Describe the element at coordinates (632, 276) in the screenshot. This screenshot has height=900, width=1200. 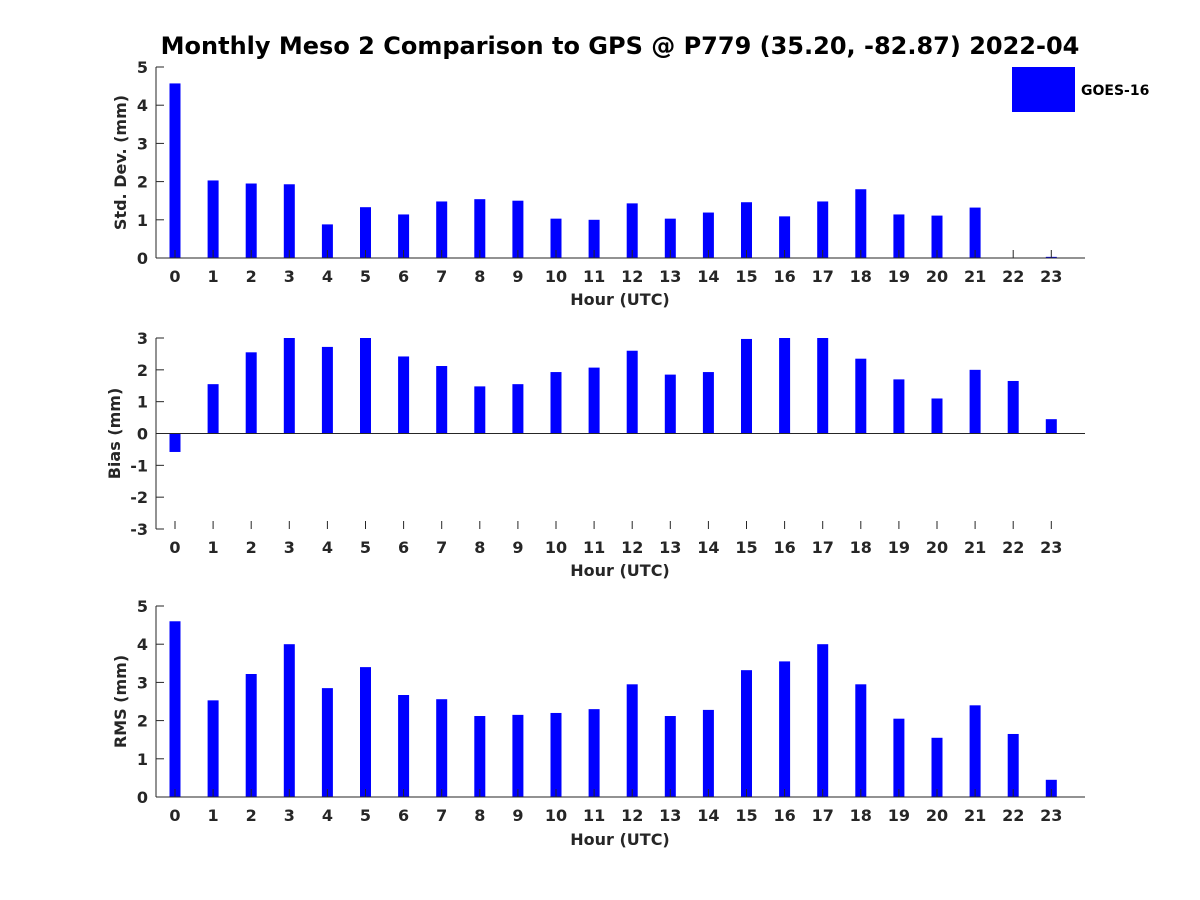
I see `std-dev-x-tick-label: 12` at that location.